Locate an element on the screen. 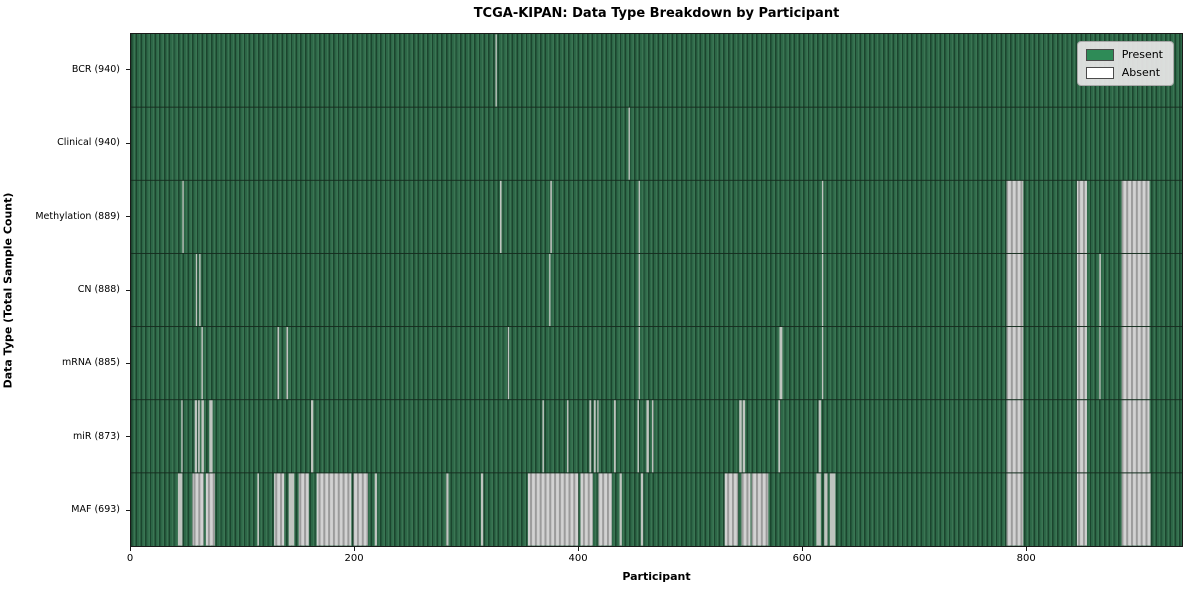 This screenshot has width=1200, height=600. x-tick-label: 200 is located at coordinates (354, 558).